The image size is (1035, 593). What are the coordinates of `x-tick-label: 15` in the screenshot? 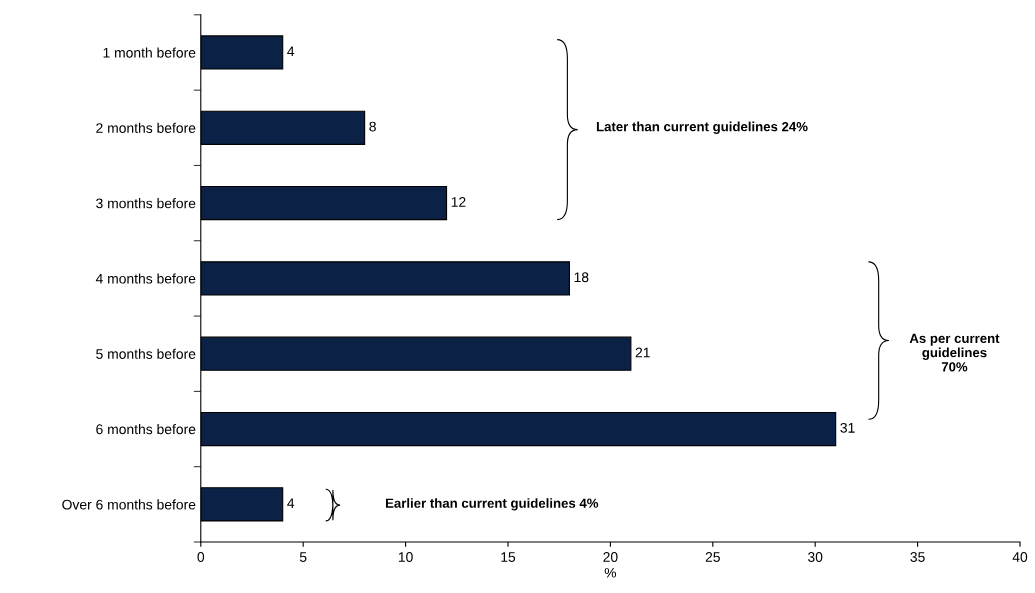 It's located at (508, 557).